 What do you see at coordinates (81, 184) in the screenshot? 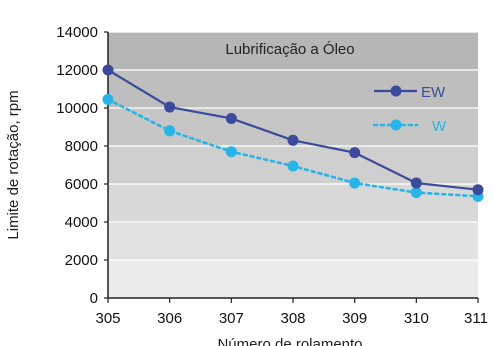
I see `y-tick-label: 6000` at bounding box center [81, 184].